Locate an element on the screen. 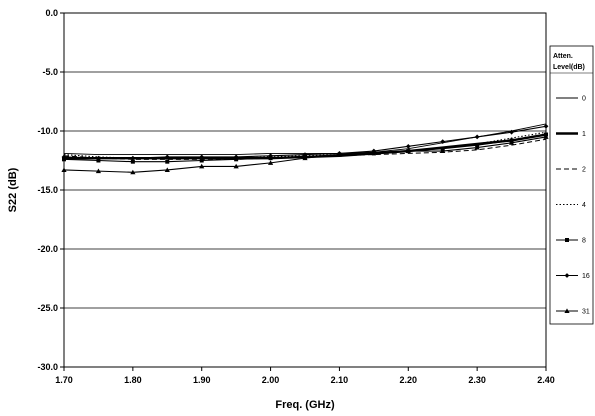 The image size is (595, 416). y-tick-label: -15.0 is located at coordinates (47, 190).